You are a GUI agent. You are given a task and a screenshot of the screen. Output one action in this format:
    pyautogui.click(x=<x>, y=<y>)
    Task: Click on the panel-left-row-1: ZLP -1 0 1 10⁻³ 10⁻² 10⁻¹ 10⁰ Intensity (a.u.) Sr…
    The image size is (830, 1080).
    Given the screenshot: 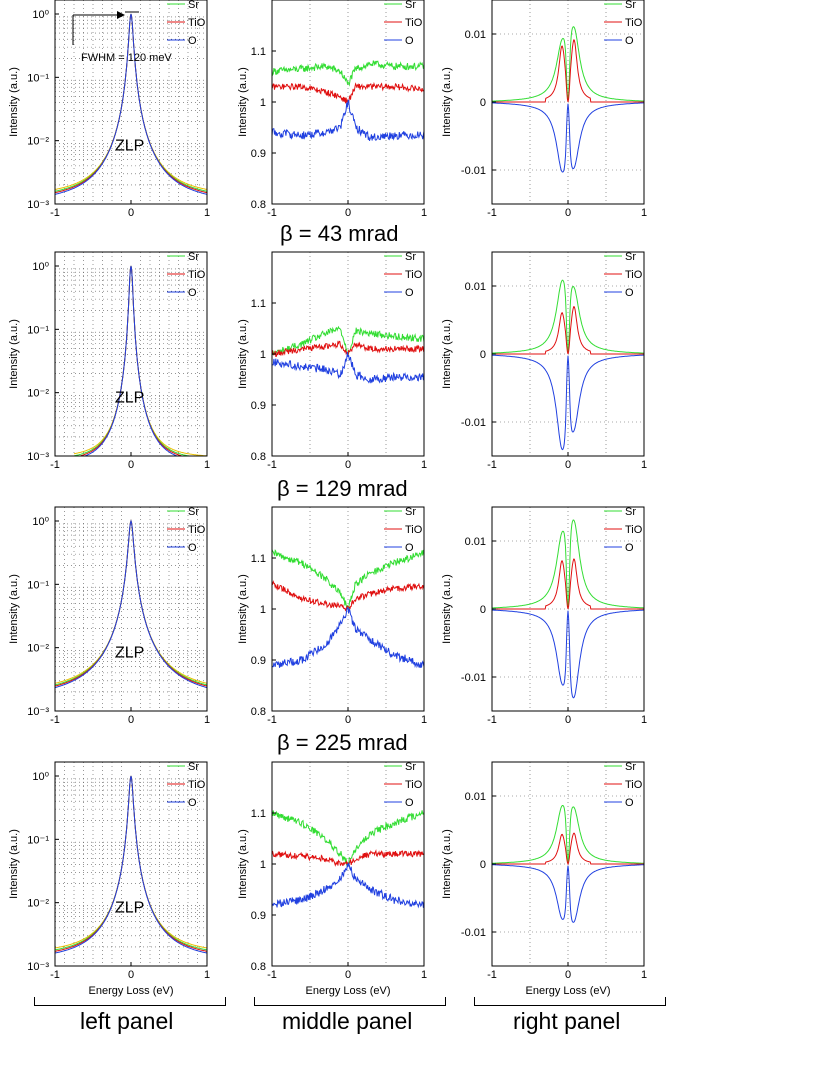 What is the action you would take?
    pyautogui.click(x=109, y=361)
    